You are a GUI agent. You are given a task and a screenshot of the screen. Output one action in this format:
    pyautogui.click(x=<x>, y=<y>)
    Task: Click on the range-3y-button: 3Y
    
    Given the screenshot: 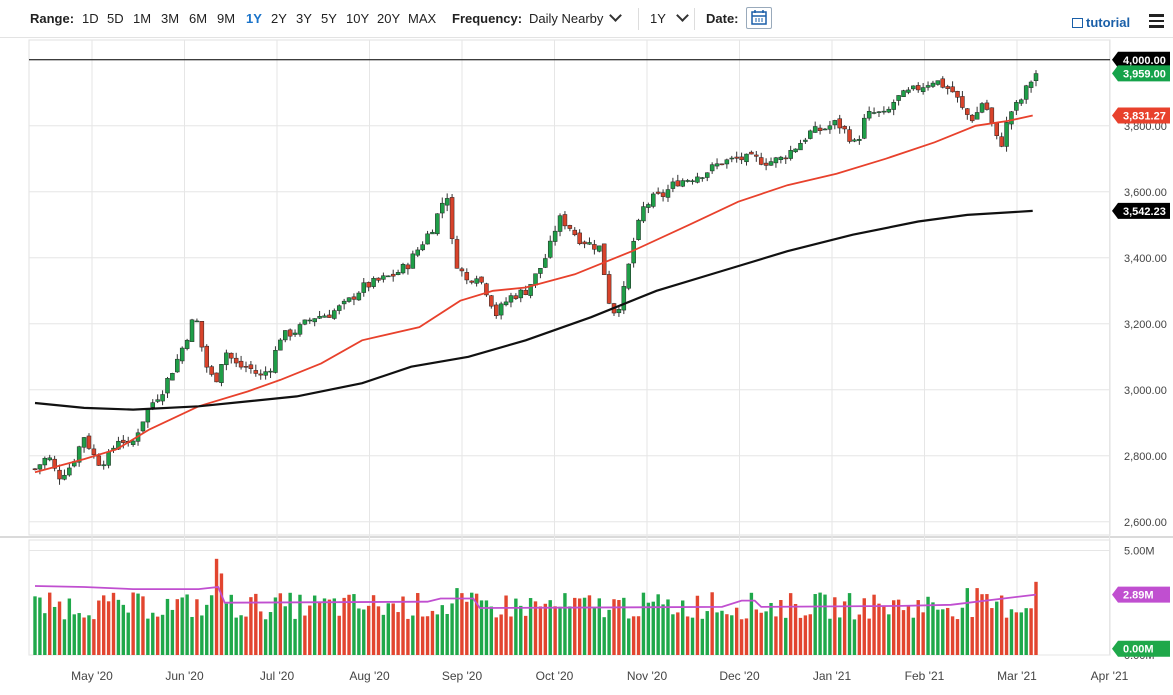 What is the action you would take?
    pyautogui.click(x=304, y=18)
    